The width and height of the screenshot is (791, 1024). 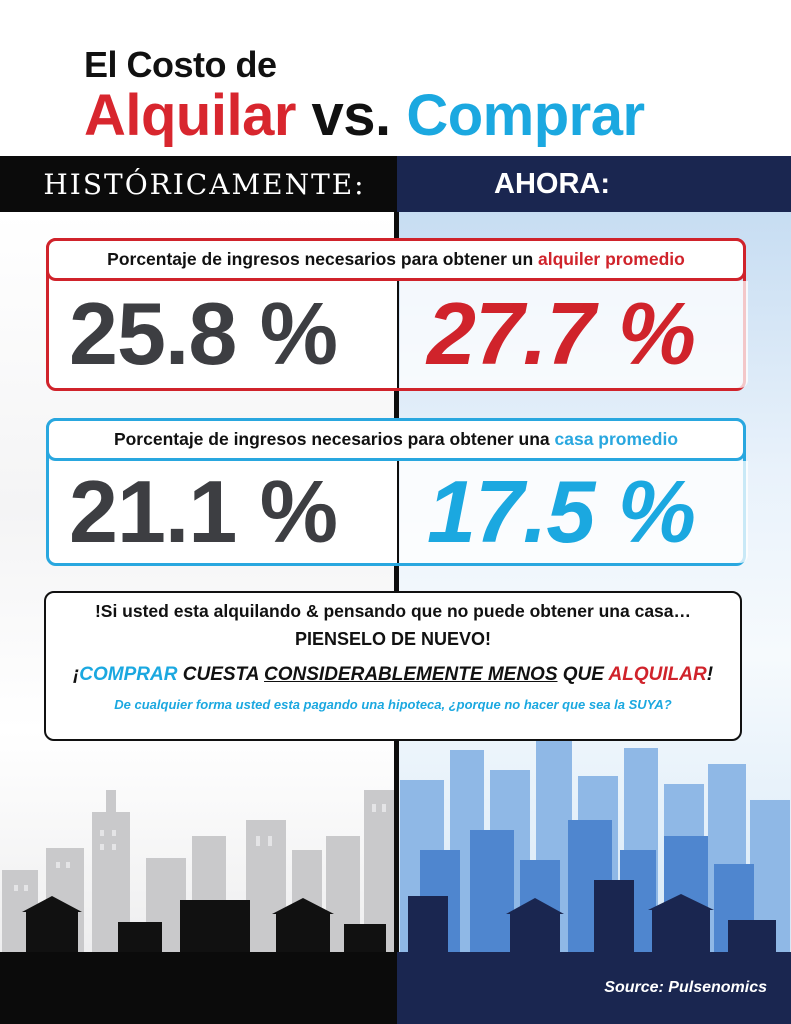 I want to click on title-vs-word: vs., so click(x=351, y=115).